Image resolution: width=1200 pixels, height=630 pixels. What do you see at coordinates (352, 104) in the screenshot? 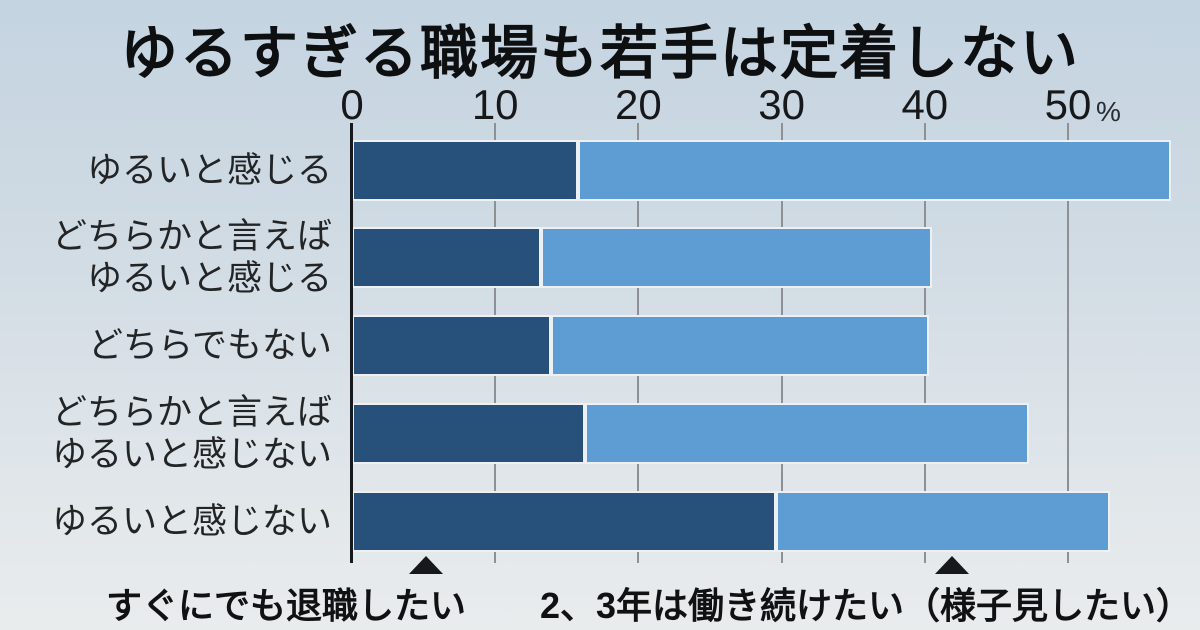
I see `x-tick-label-0: 0` at bounding box center [352, 104].